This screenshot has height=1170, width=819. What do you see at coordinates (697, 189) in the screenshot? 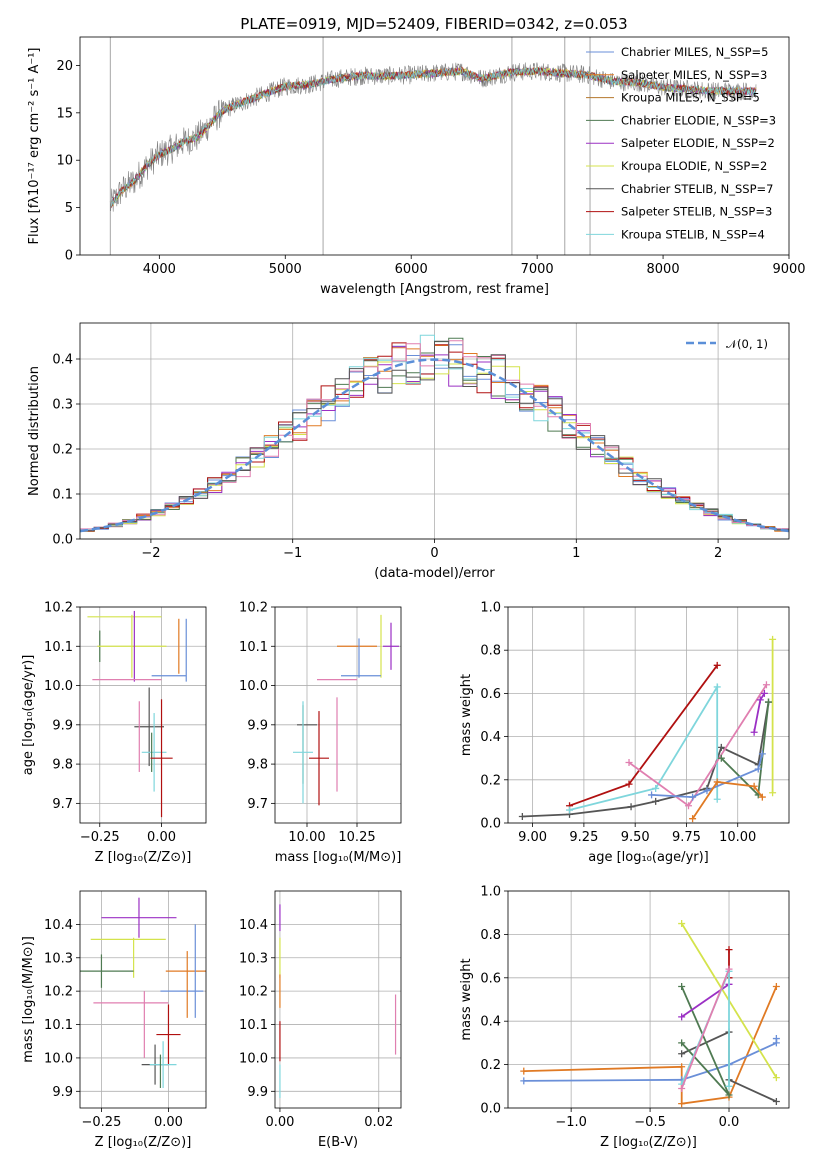
I see `legend-label: Chabrier STELIB, N_SSP=7` at bounding box center [697, 189].